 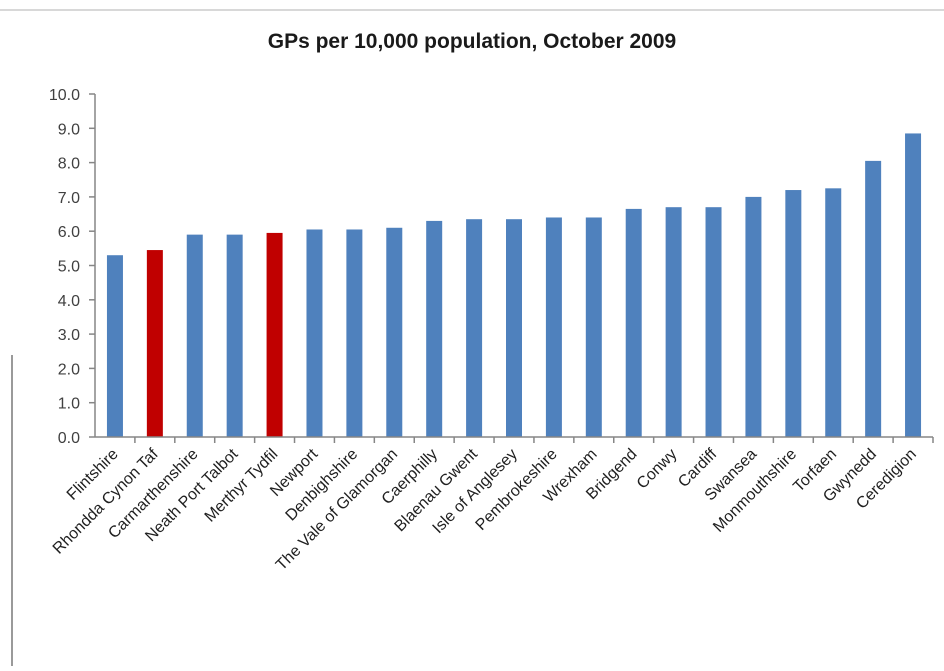 I want to click on y-tick-label: 6.0, so click(x=69, y=232).